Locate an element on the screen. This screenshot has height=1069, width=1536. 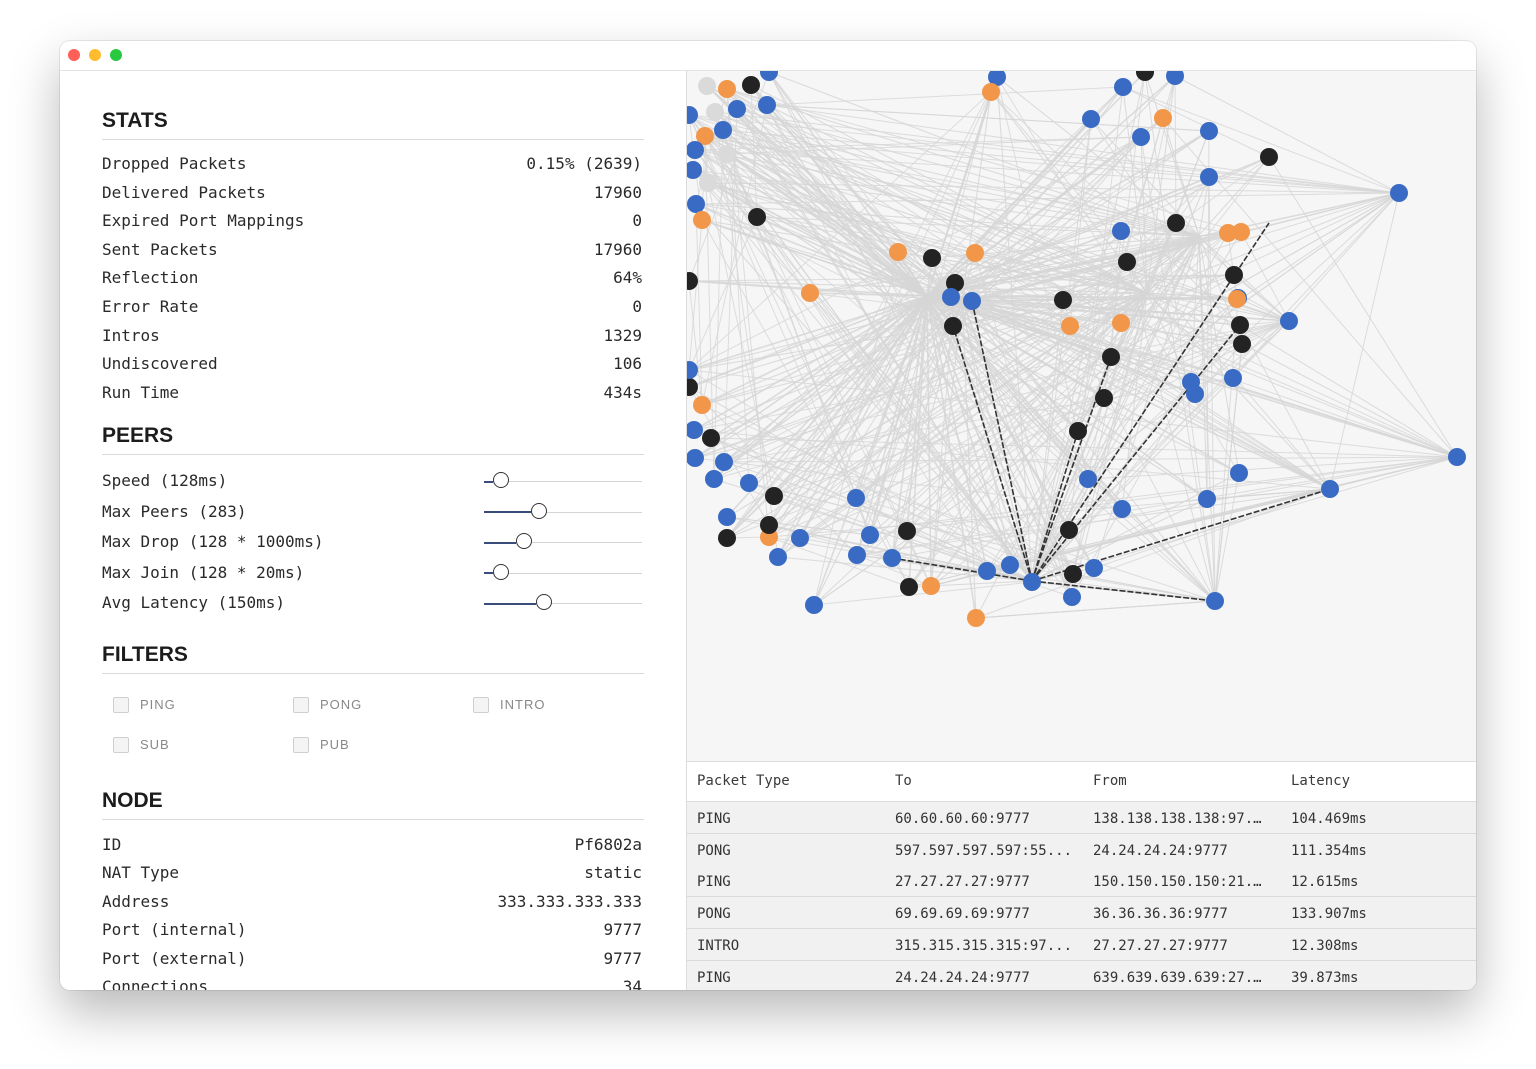
column-header-latency: Latency is located at coordinates (1321, 781).